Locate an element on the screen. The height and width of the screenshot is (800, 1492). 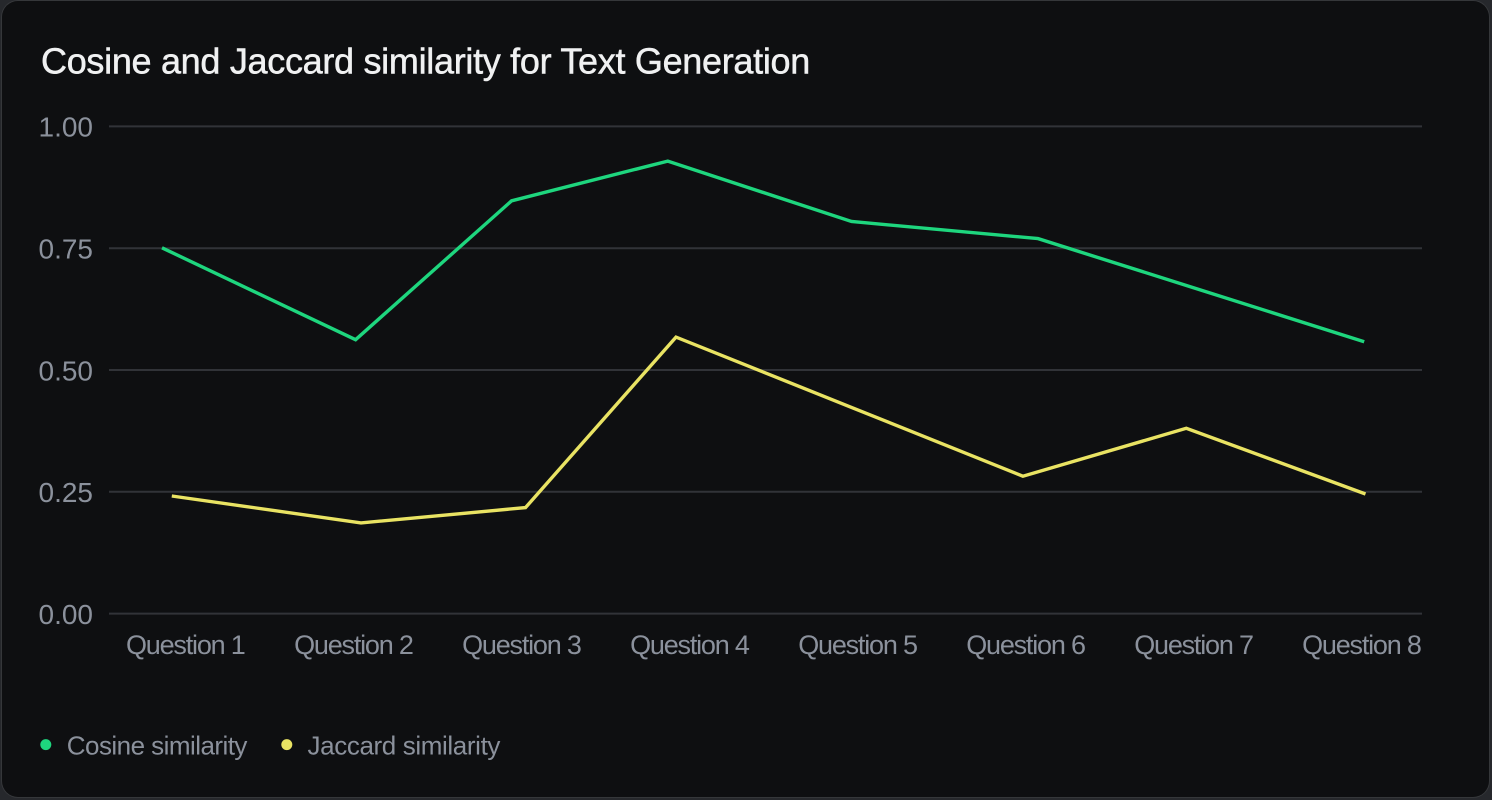
svg-text: Question 2 is located at coordinates (353, 645).